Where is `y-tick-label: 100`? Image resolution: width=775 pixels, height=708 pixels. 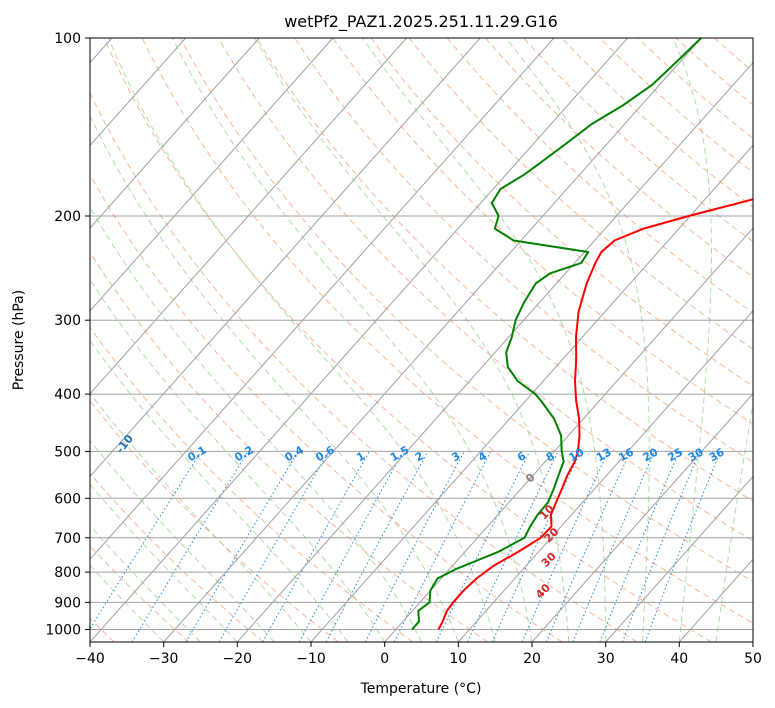
y-tick-label: 100 is located at coordinates (67, 39).